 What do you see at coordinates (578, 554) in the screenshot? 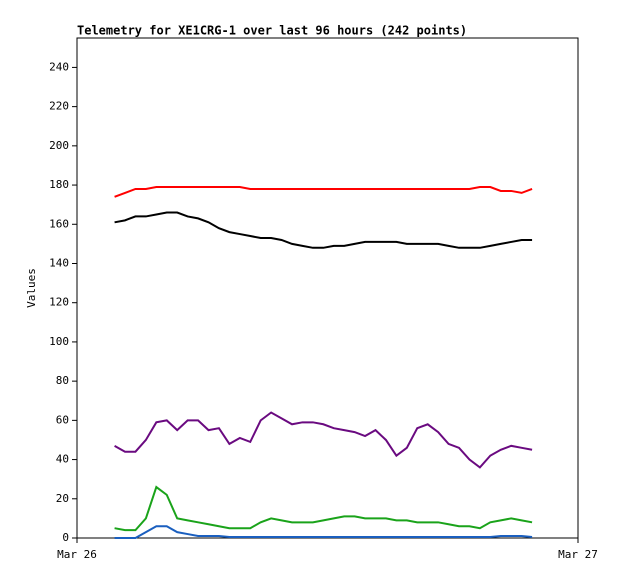
I see `x-tick-label: Mar 27` at bounding box center [578, 554].